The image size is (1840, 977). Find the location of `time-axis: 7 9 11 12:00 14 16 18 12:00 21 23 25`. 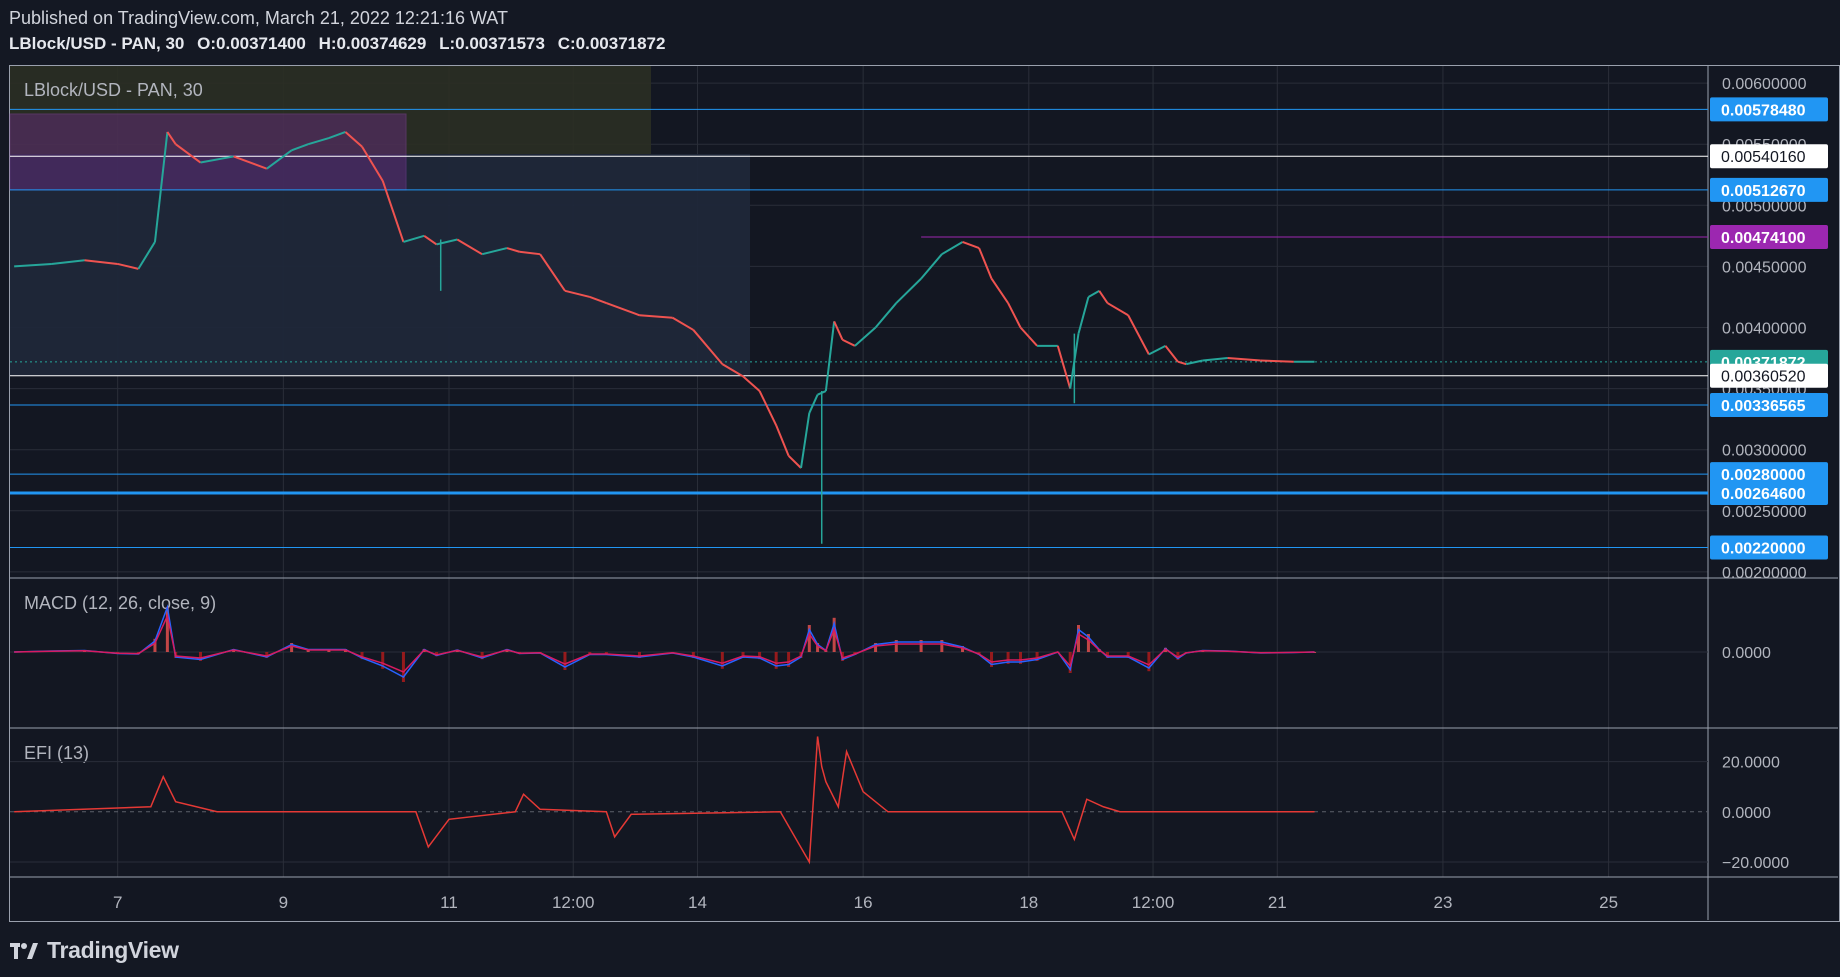

time-axis: 7 9 11 12:00 14 16 18 12:00 21 23 25 is located at coordinates (865, 902).